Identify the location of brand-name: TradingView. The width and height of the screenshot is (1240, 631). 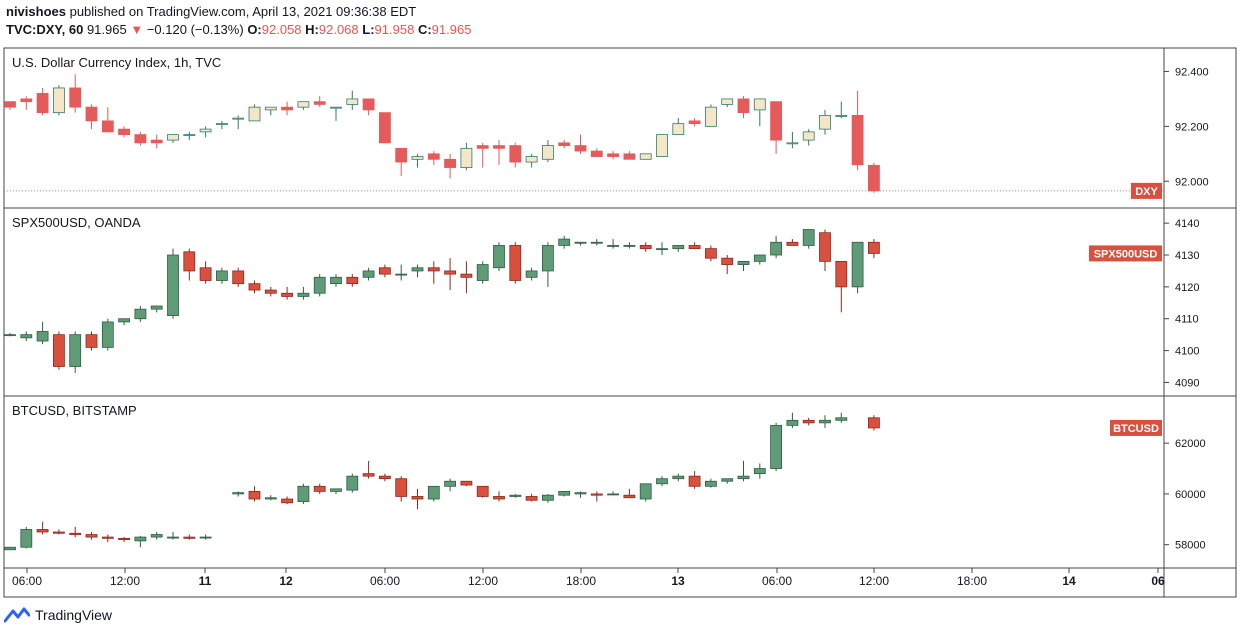
(74, 615).